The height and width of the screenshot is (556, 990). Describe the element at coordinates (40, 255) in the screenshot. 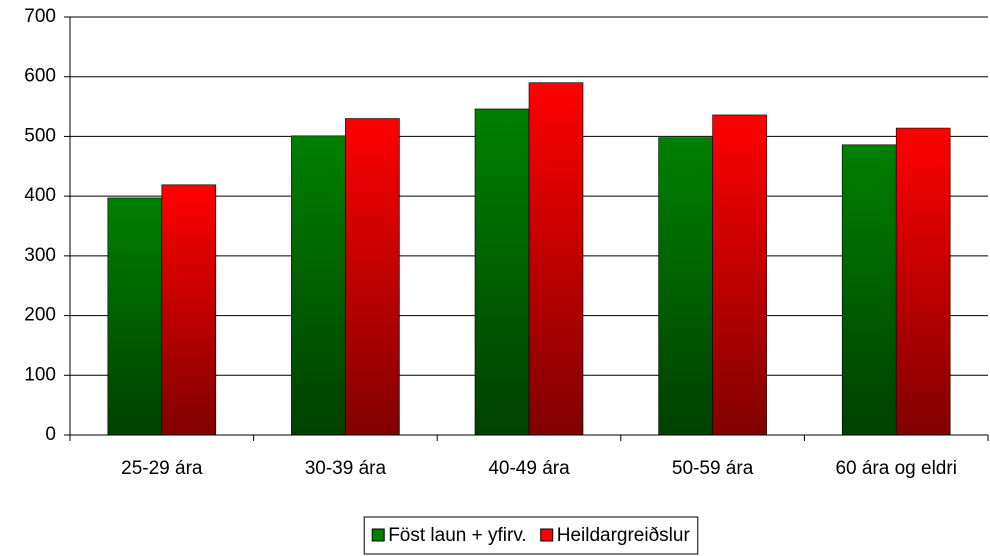

I see `y-tick-label: 300` at that location.